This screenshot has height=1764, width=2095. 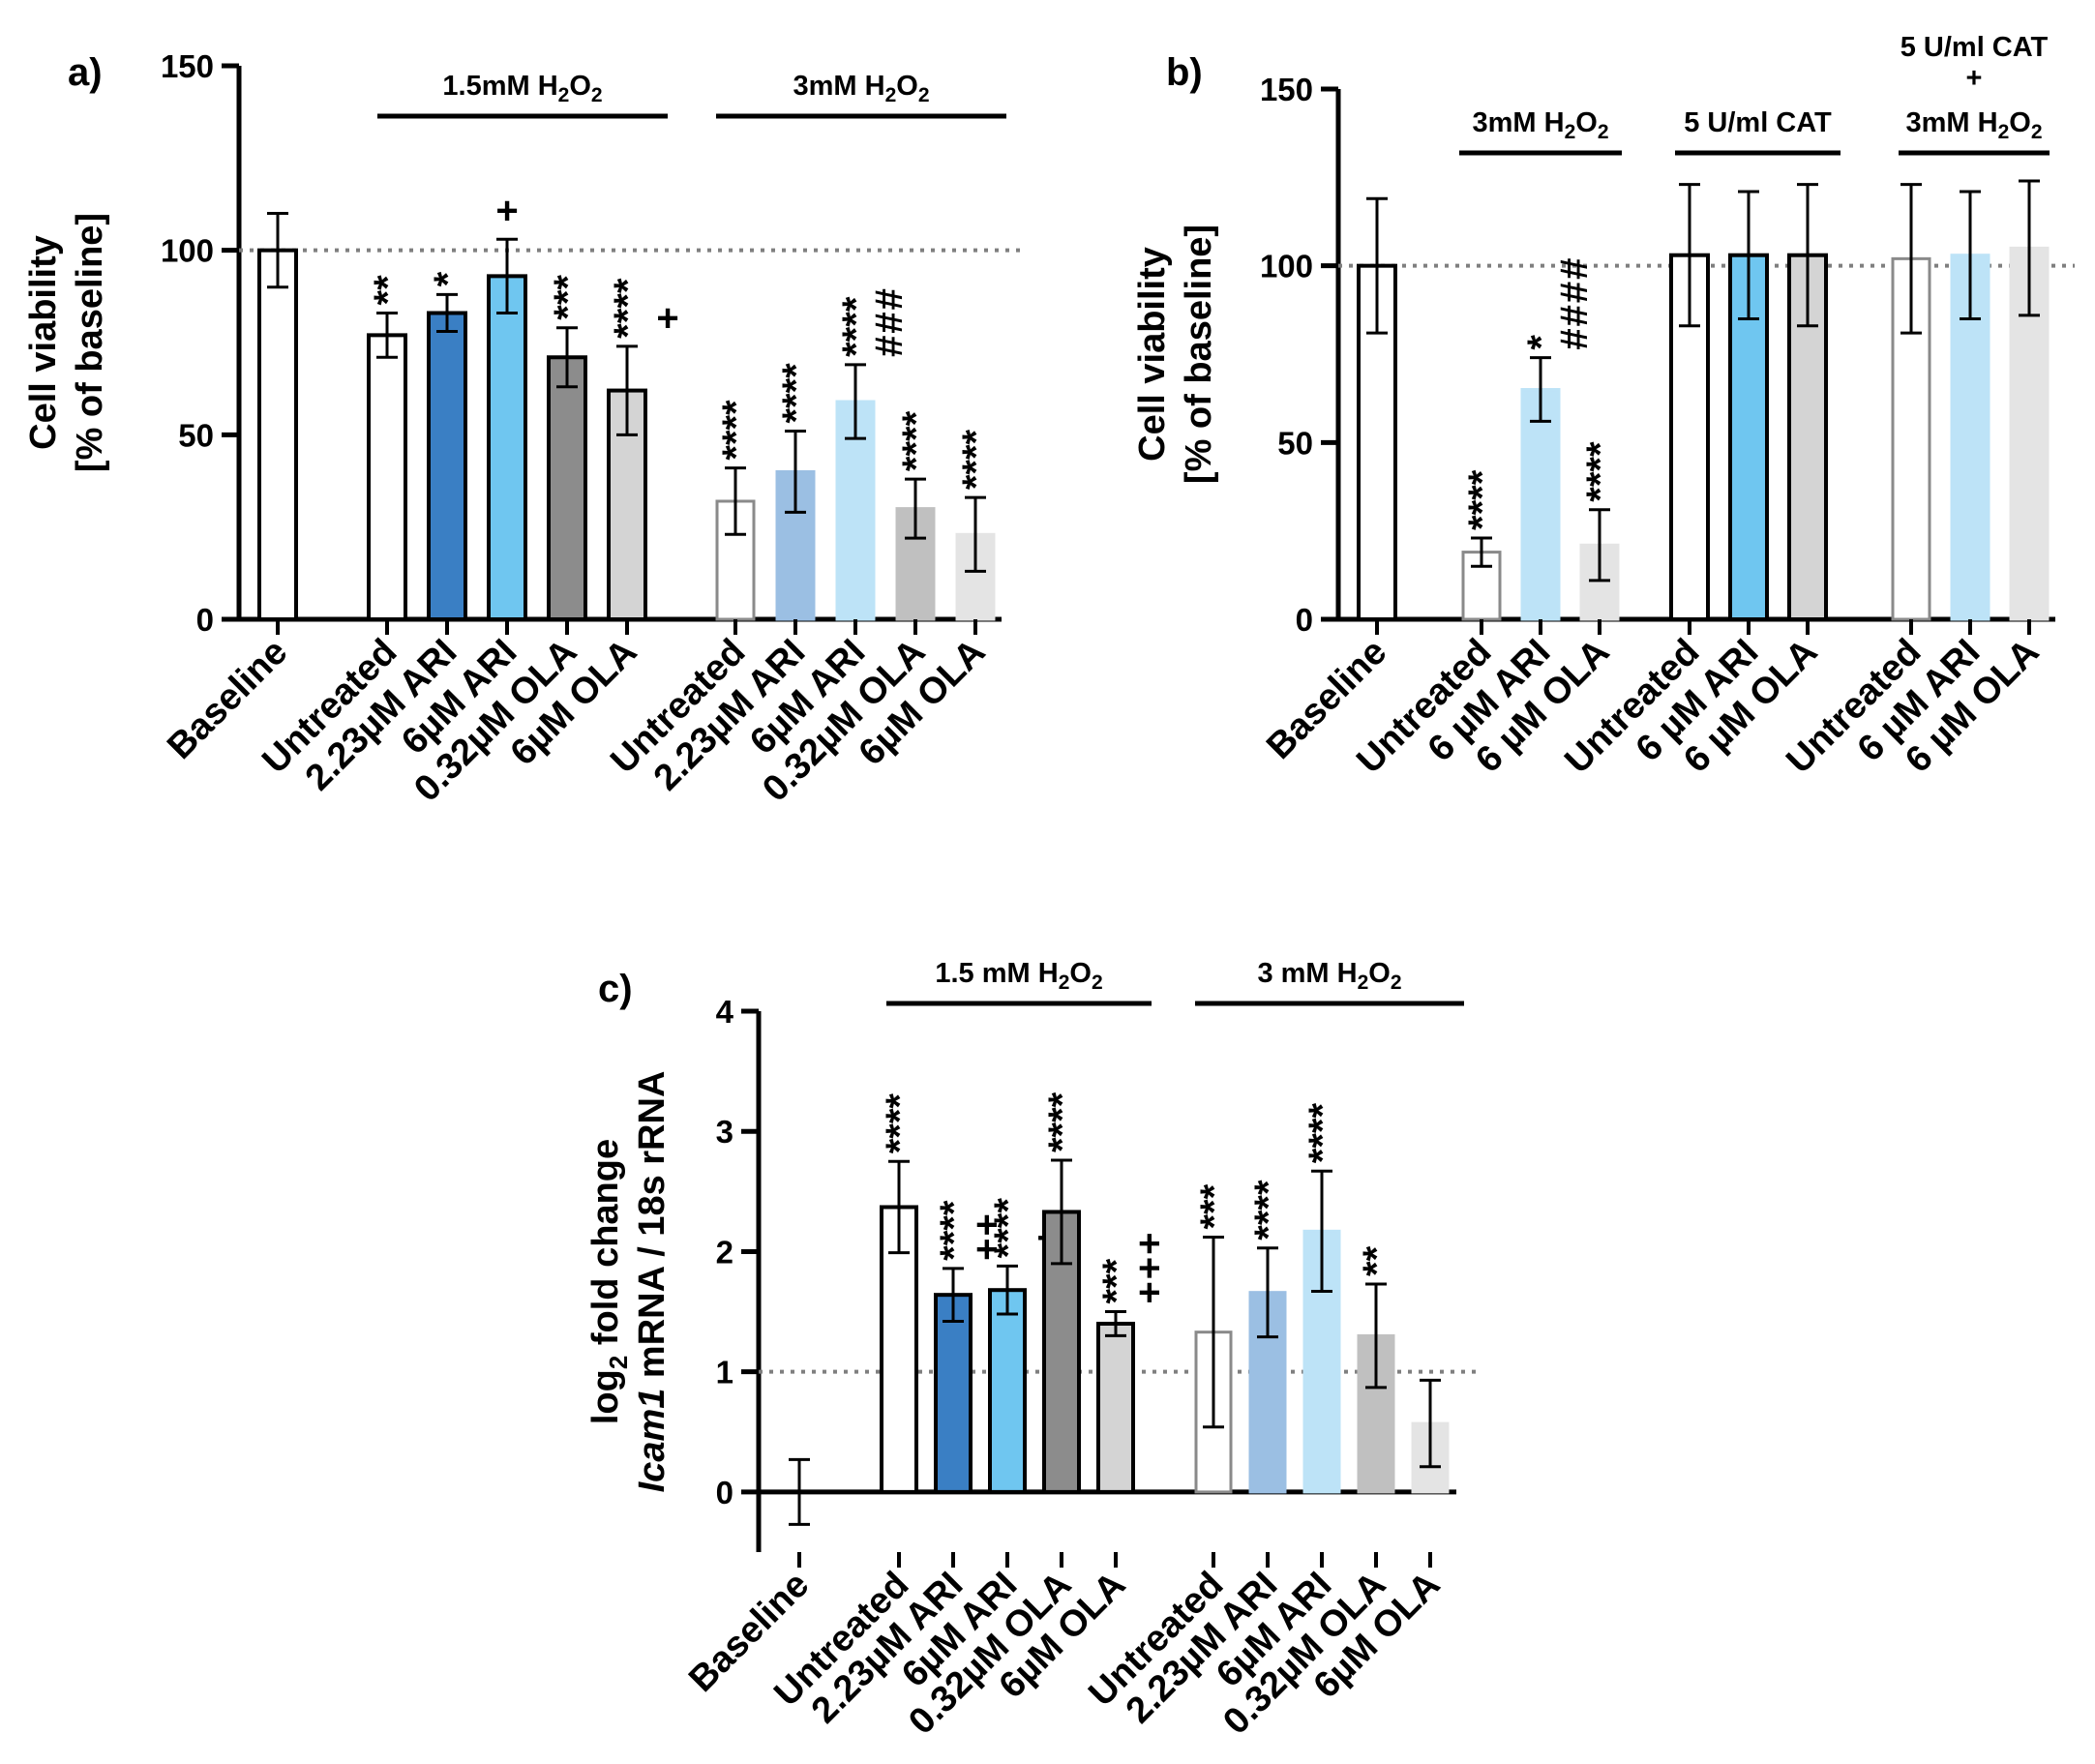 What do you see at coordinates (1974, 78) in the screenshot?
I see `group-label-line2: +` at bounding box center [1974, 78].